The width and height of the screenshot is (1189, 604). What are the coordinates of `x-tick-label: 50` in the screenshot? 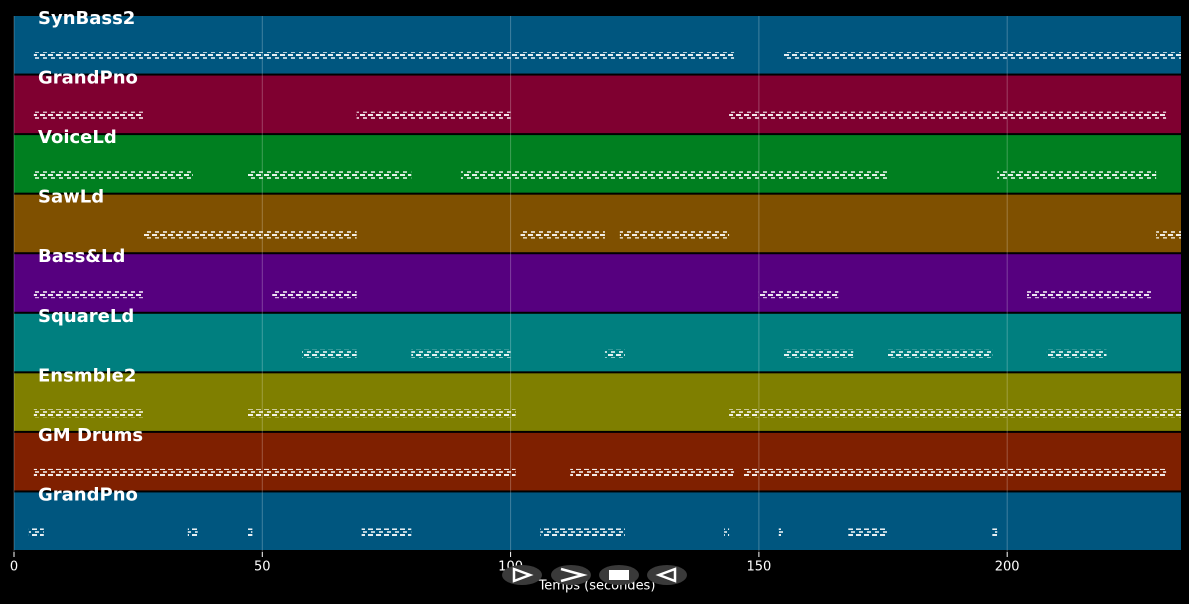 It's located at (262, 567).